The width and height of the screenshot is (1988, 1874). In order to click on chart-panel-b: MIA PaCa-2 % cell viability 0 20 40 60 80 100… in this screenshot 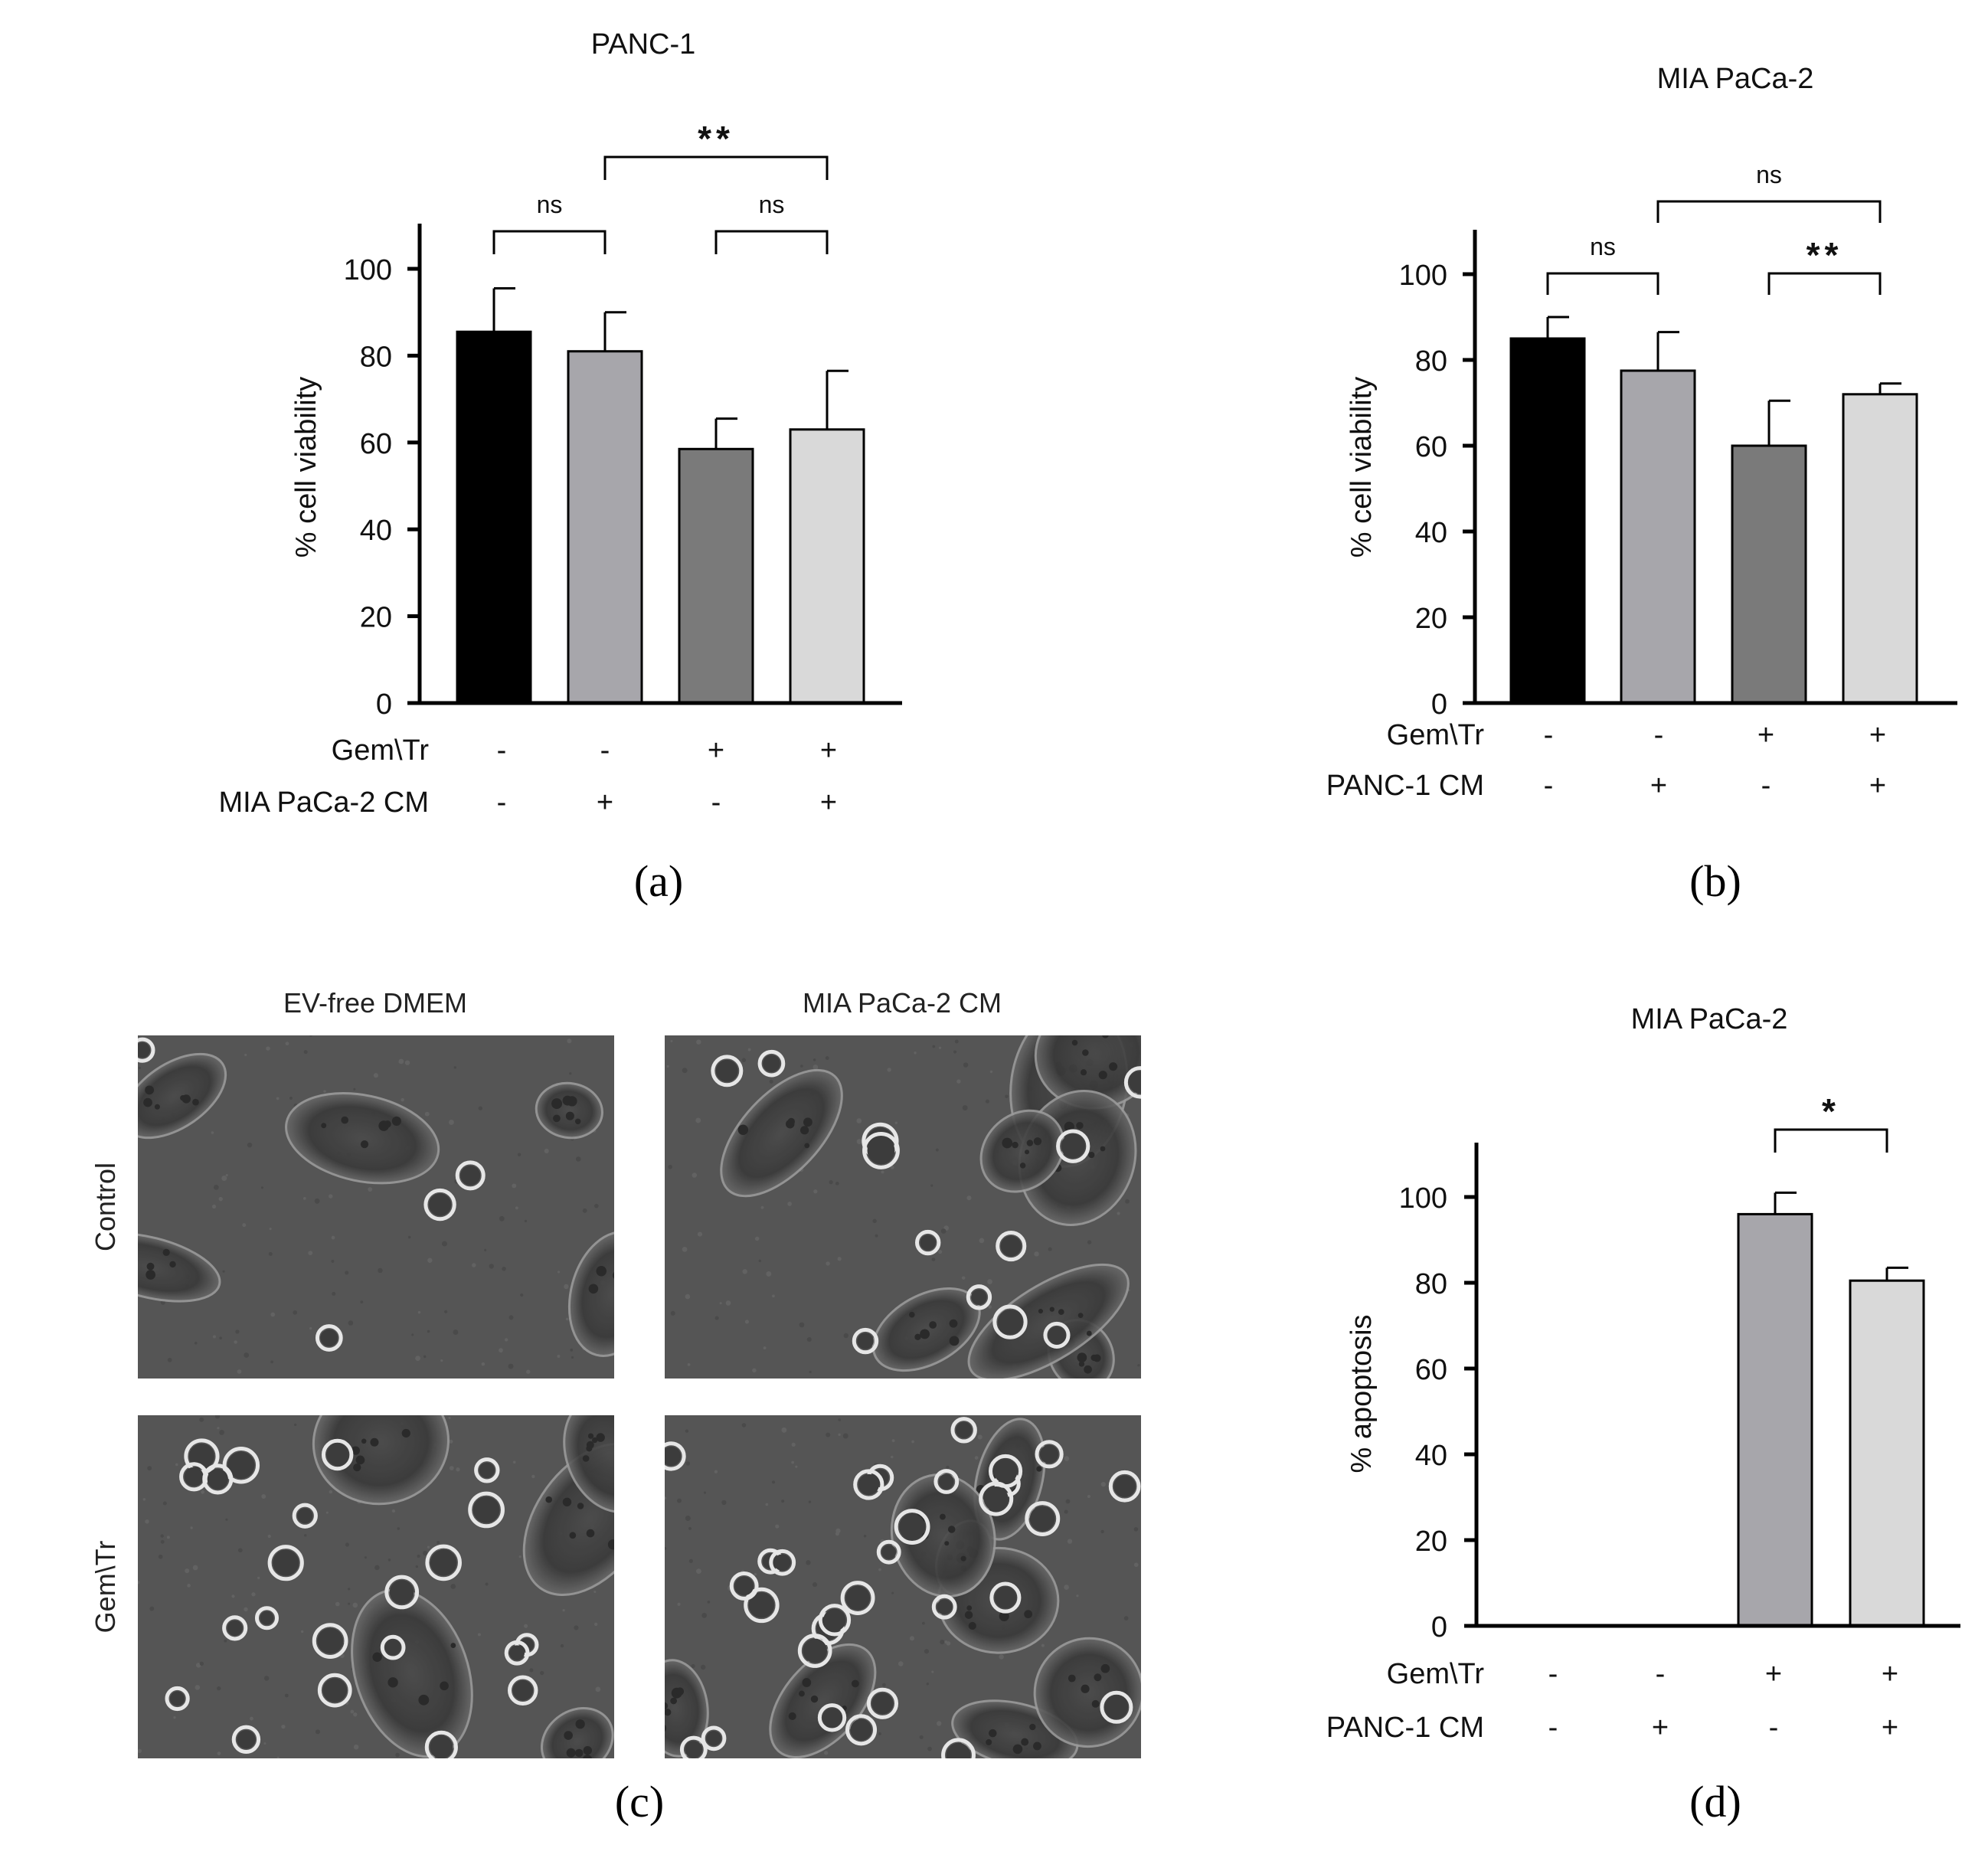, I will do `click(1642, 484)`.